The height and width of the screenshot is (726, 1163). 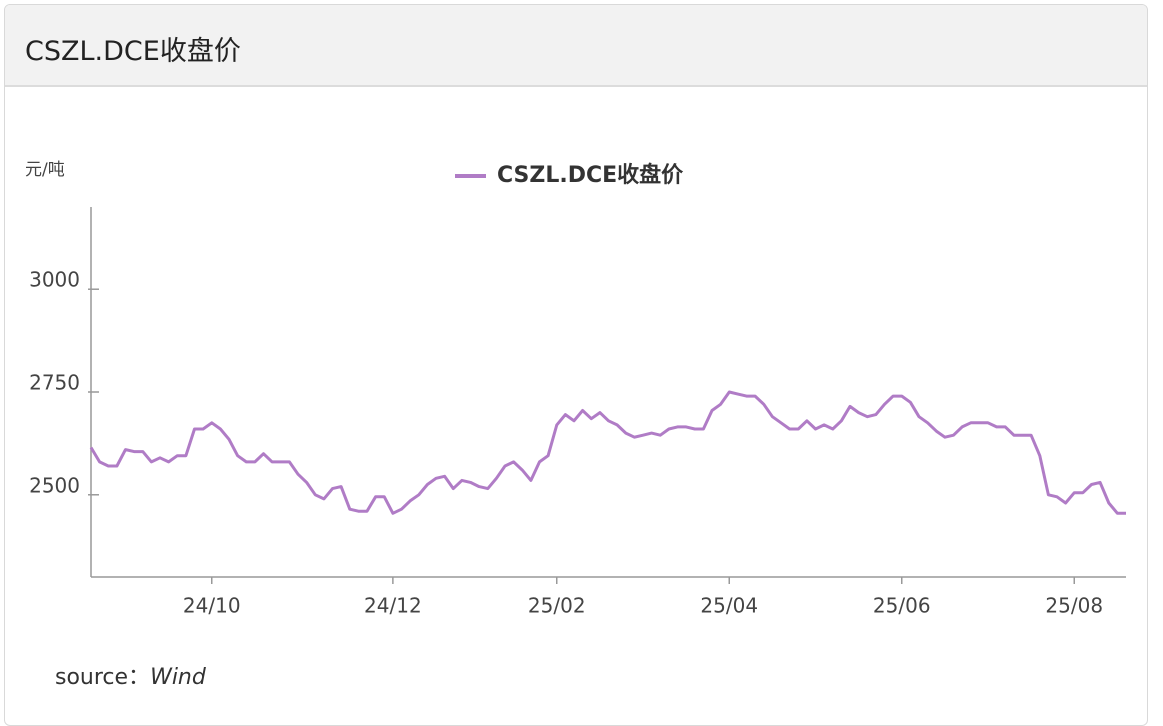 I want to click on x-tick-label: 24/12, so click(x=393, y=606).